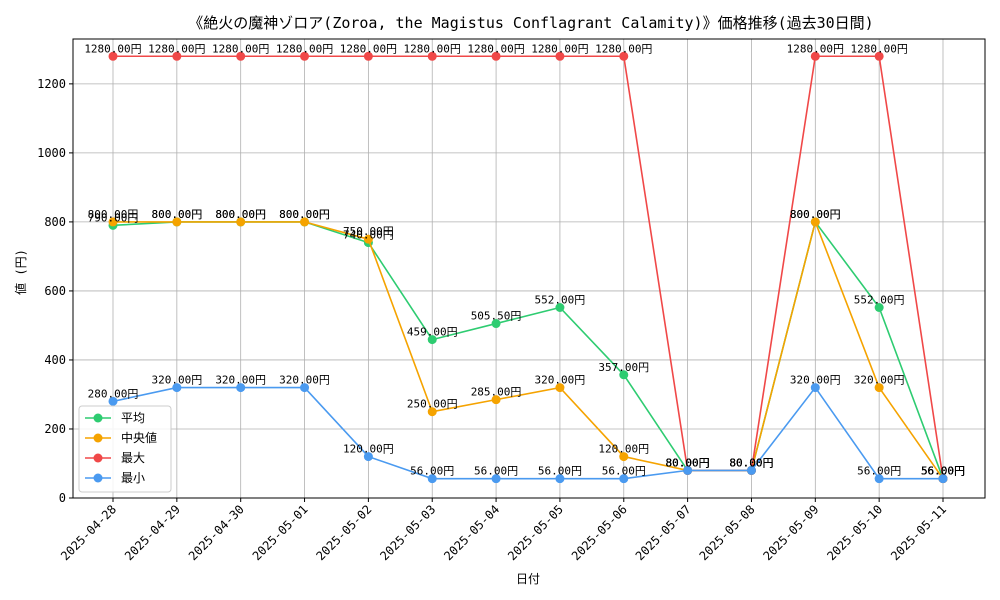 This screenshot has width=1000, height=600. What do you see at coordinates (854, 532) in the screenshot?
I see `x-tick-label: 2025-05-10` at bounding box center [854, 532].